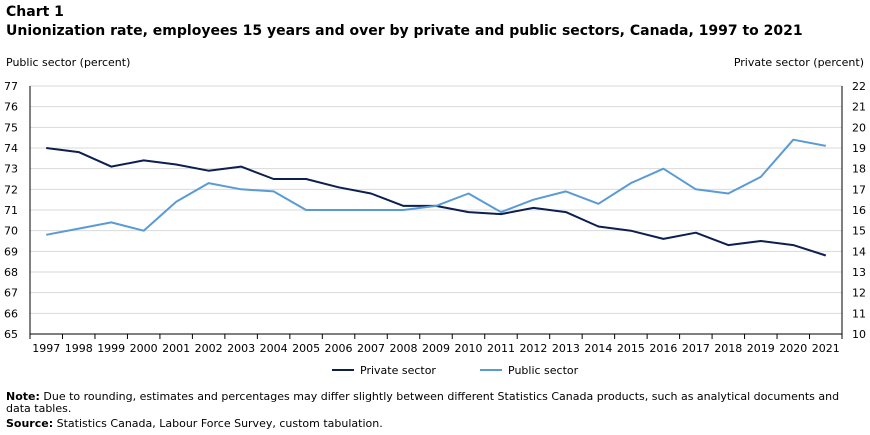 The height and width of the screenshot is (435, 870). What do you see at coordinates (11, 148) in the screenshot?
I see `y-tick-label-left: 74` at bounding box center [11, 148].